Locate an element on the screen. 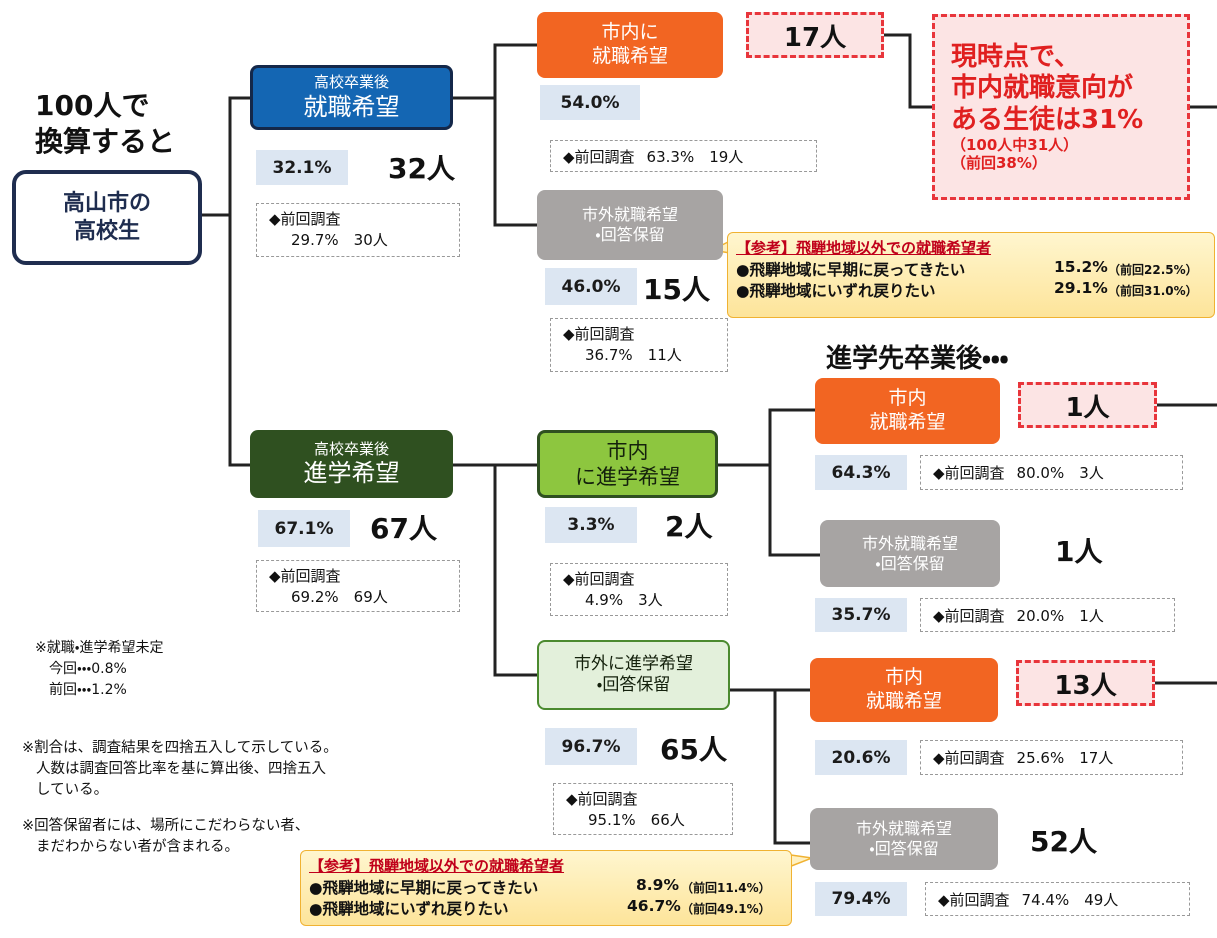  count-label: 1人 is located at coordinates (1079, 551).